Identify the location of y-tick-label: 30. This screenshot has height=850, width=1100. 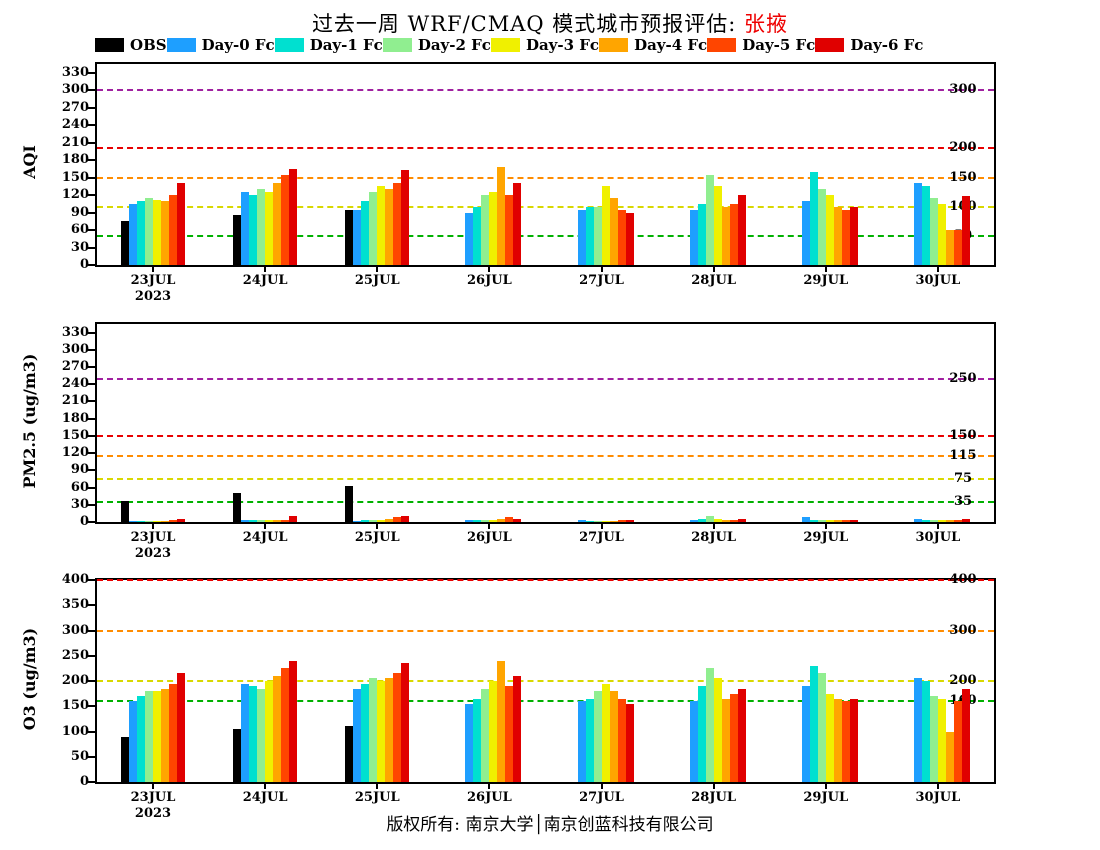
(79, 504).